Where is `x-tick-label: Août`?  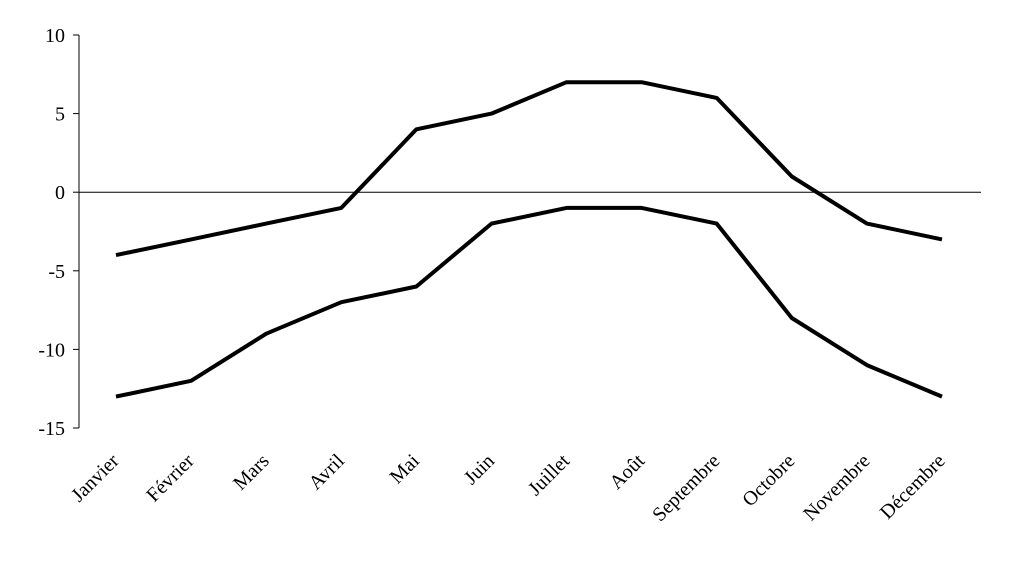 x-tick-label: Août is located at coordinates (627, 472).